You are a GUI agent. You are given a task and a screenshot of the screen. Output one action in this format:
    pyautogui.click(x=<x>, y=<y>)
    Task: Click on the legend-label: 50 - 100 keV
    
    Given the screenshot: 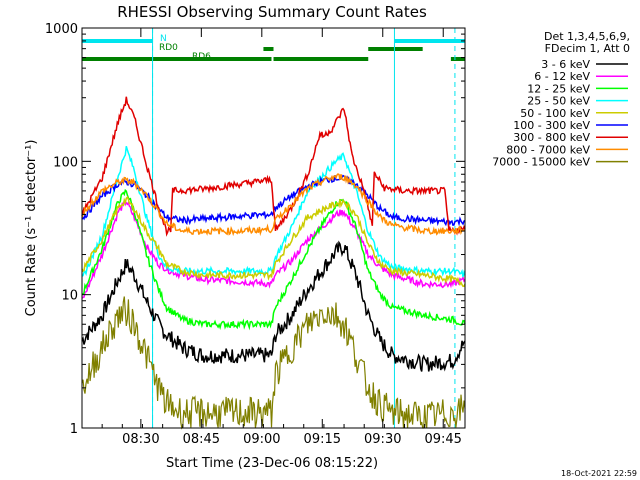 What is the action you would take?
    pyautogui.click(x=555, y=113)
    